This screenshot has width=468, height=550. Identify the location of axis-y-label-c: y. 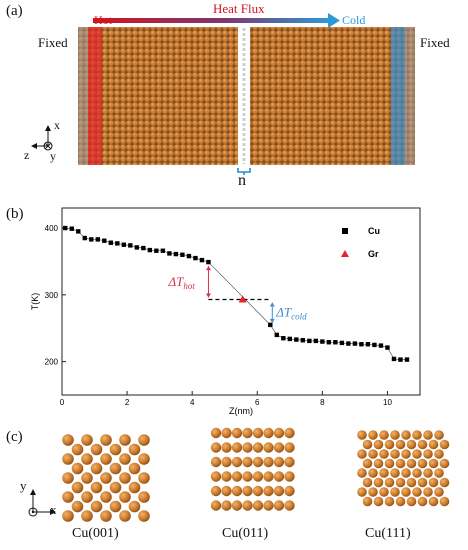
(23, 485).